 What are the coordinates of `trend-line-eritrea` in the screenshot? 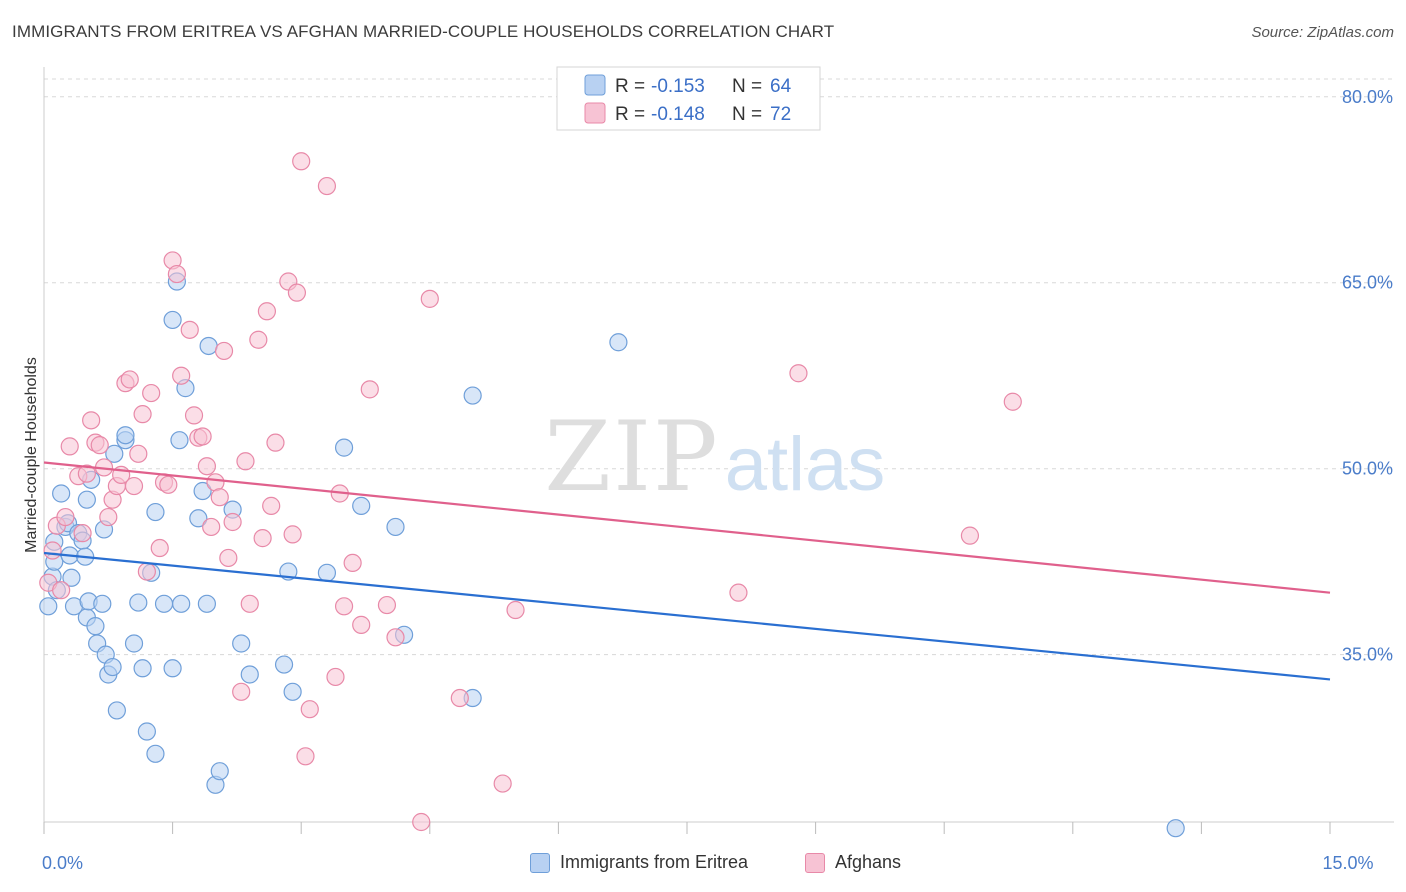 It's located at (687, 616).